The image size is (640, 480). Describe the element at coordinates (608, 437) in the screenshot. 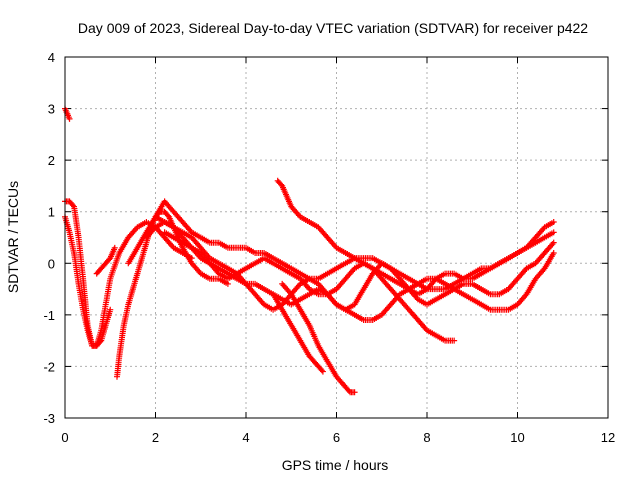

I see `x-tick-label: 12` at that location.